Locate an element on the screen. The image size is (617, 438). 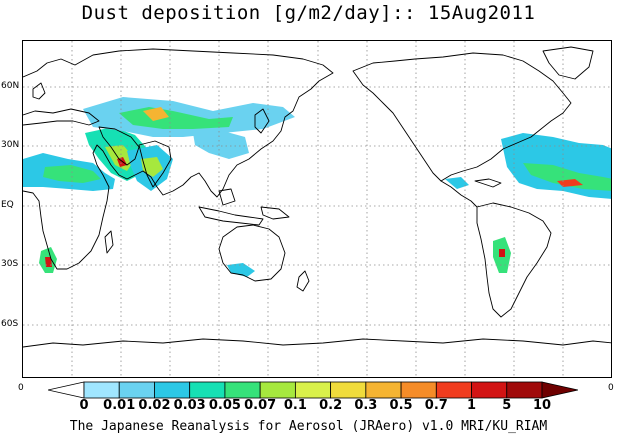
colorbar-tick-label: 10 is located at coordinates (542, 405).